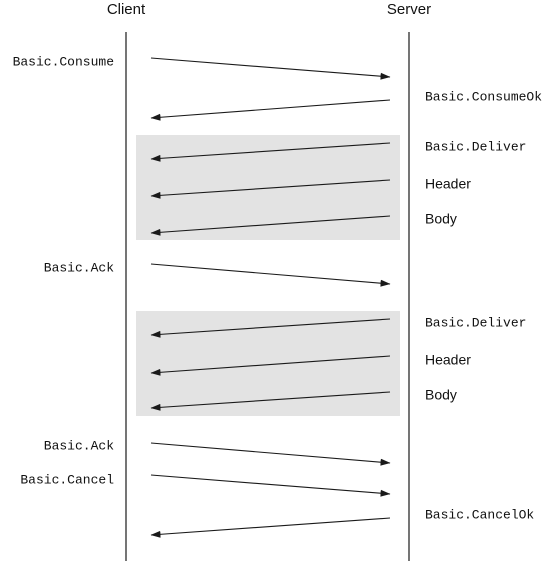  What do you see at coordinates (479, 514) in the screenshot?
I see `message-label: Basic.CancelOk` at bounding box center [479, 514].